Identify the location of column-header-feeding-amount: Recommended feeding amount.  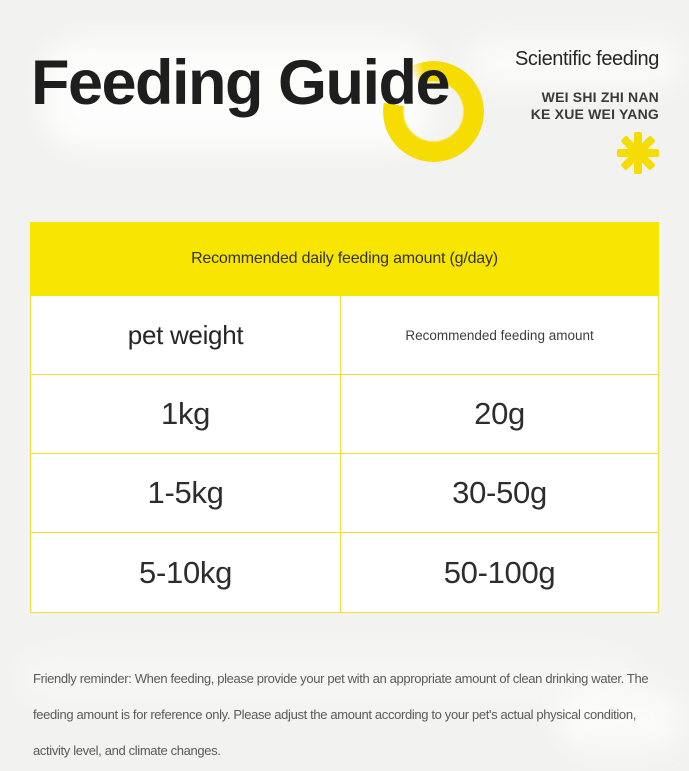
(499, 335).